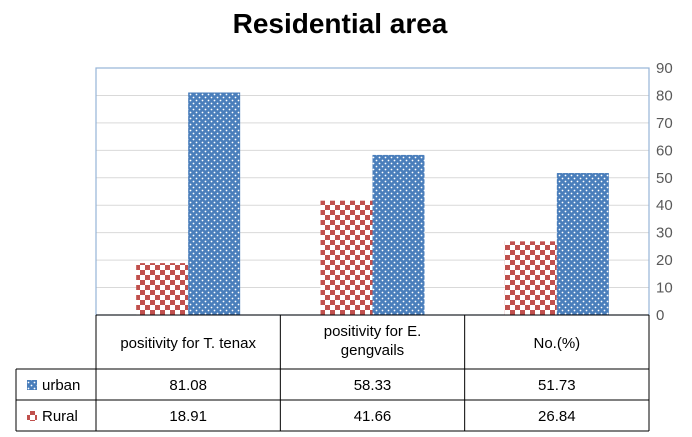  I want to click on chart-title: Residential area, so click(340, 23).